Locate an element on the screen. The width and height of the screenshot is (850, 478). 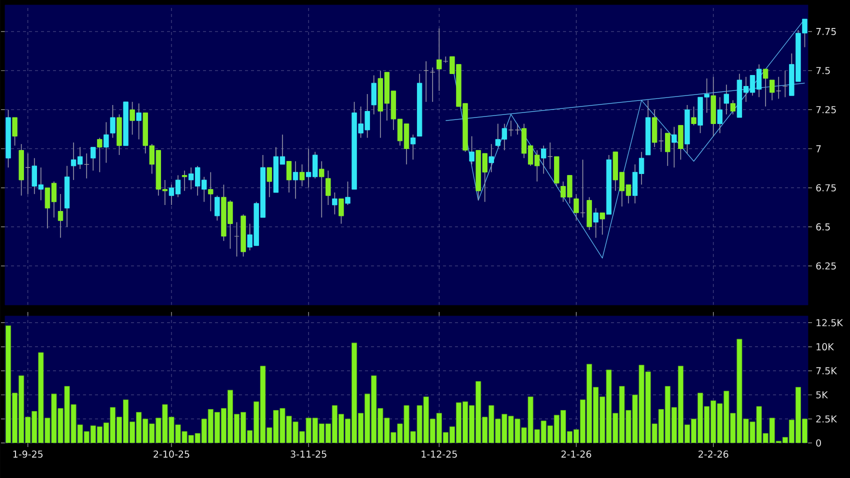
x-tick-label: 3-11-25 is located at coordinates (308, 454).